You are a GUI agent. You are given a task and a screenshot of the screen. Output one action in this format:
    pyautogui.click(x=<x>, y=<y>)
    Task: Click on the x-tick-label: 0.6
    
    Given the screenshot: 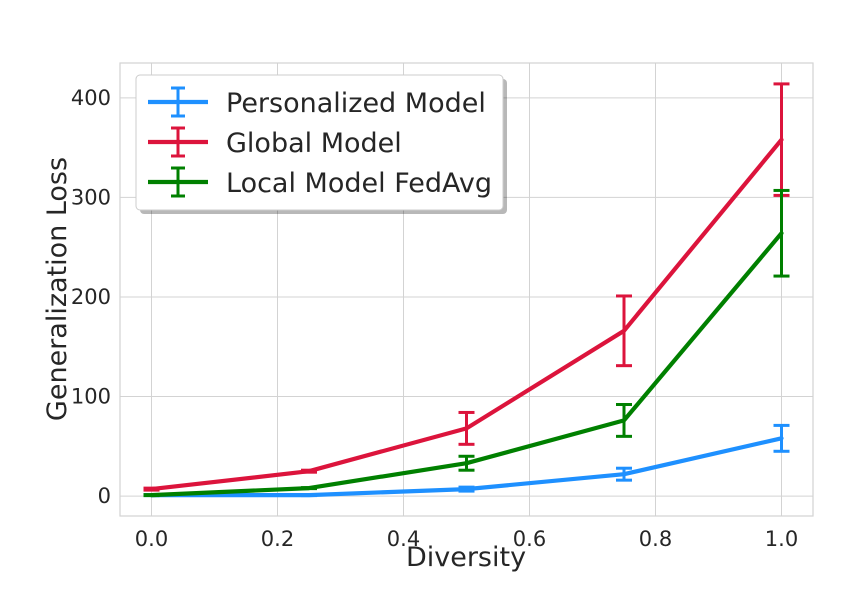 What is the action you would take?
    pyautogui.click(x=529, y=539)
    